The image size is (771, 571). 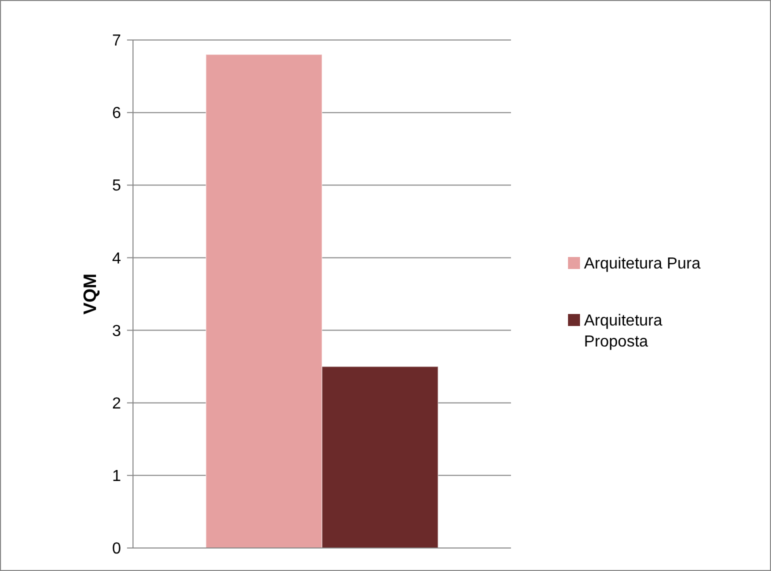 What do you see at coordinates (117, 113) in the screenshot?
I see `y-tick-label: 6` at bounding box center [117, 113].